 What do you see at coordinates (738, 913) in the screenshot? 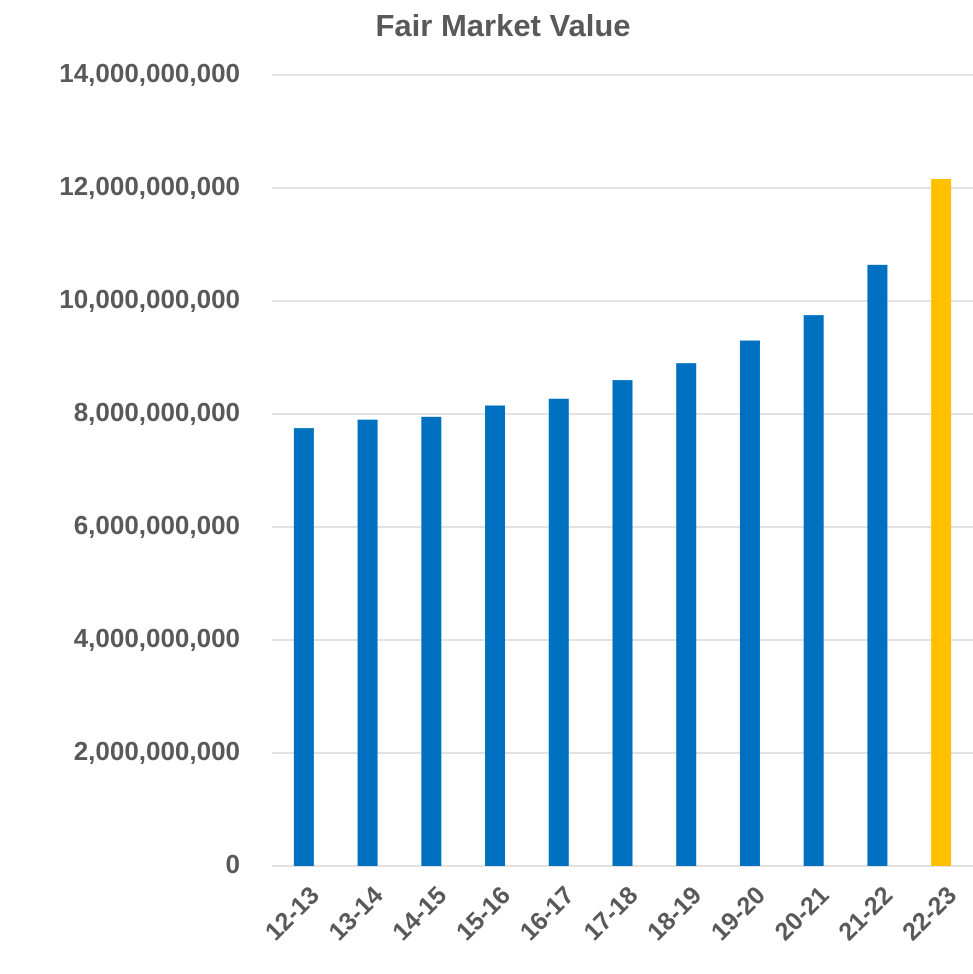
I see `x-tick-label: 19-20` at bounding box center [738, 913].